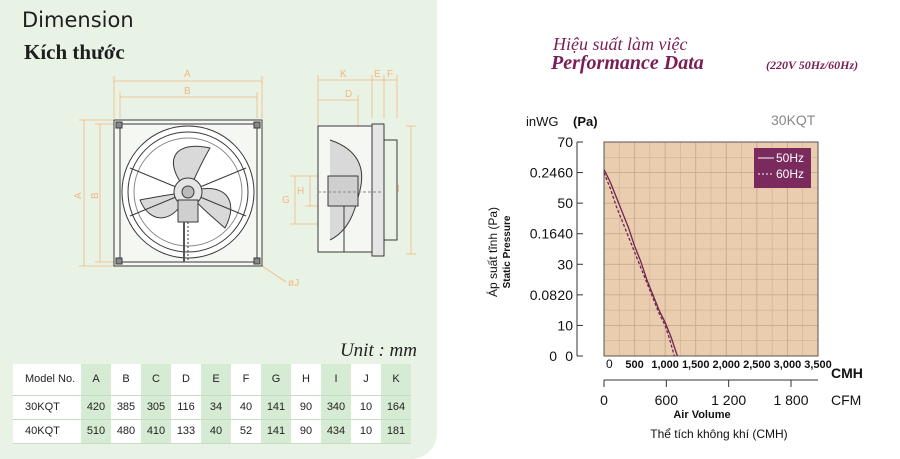 This screenshot has width=900, height=459. Describe the element at coordinates (336, 380) in the screenshot. I see `table-header-cell: I` at that location.